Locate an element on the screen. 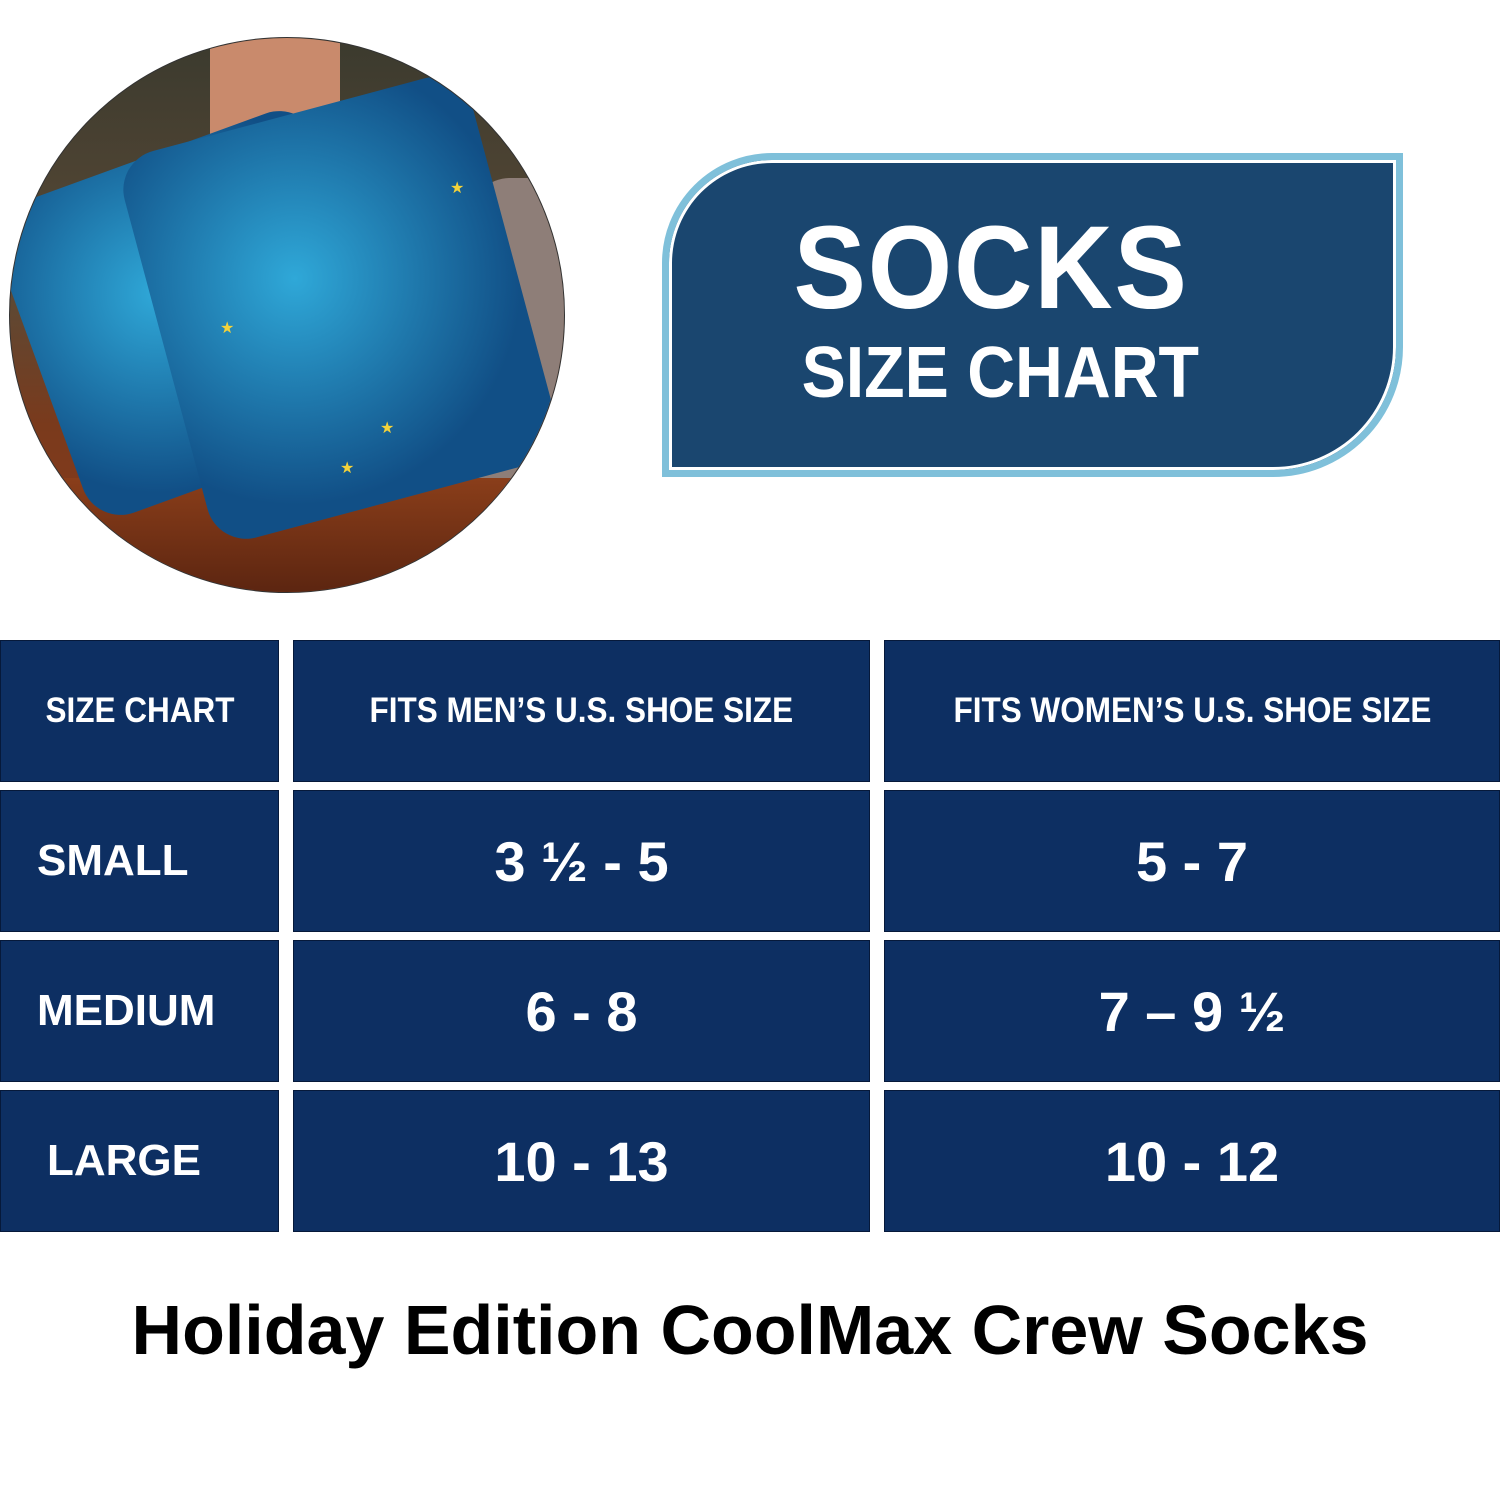 Image resolution: width=1500 pixels, height=1500 pixels. socks-photo: ★ ★ ★ ★ is located at coordinates (287, 315).